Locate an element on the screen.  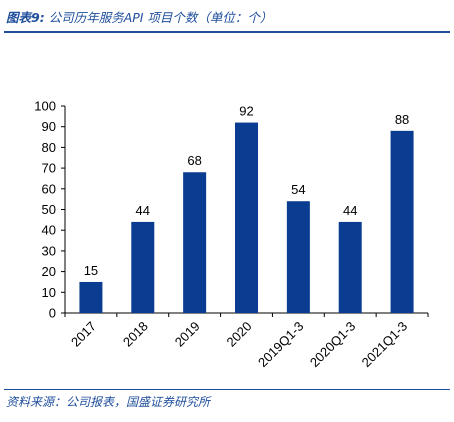
bar-2020 is located at coordinates (246, 217).